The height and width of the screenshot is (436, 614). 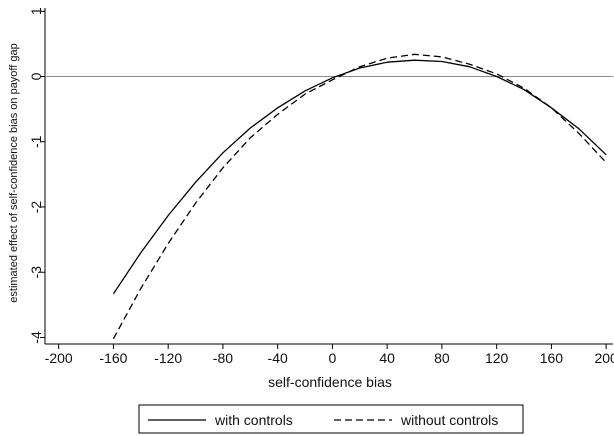 What do you see at coordinates (223, 358) in the screenshot?
I see `x-tick-label: -80` at bounding box center [223, 358].